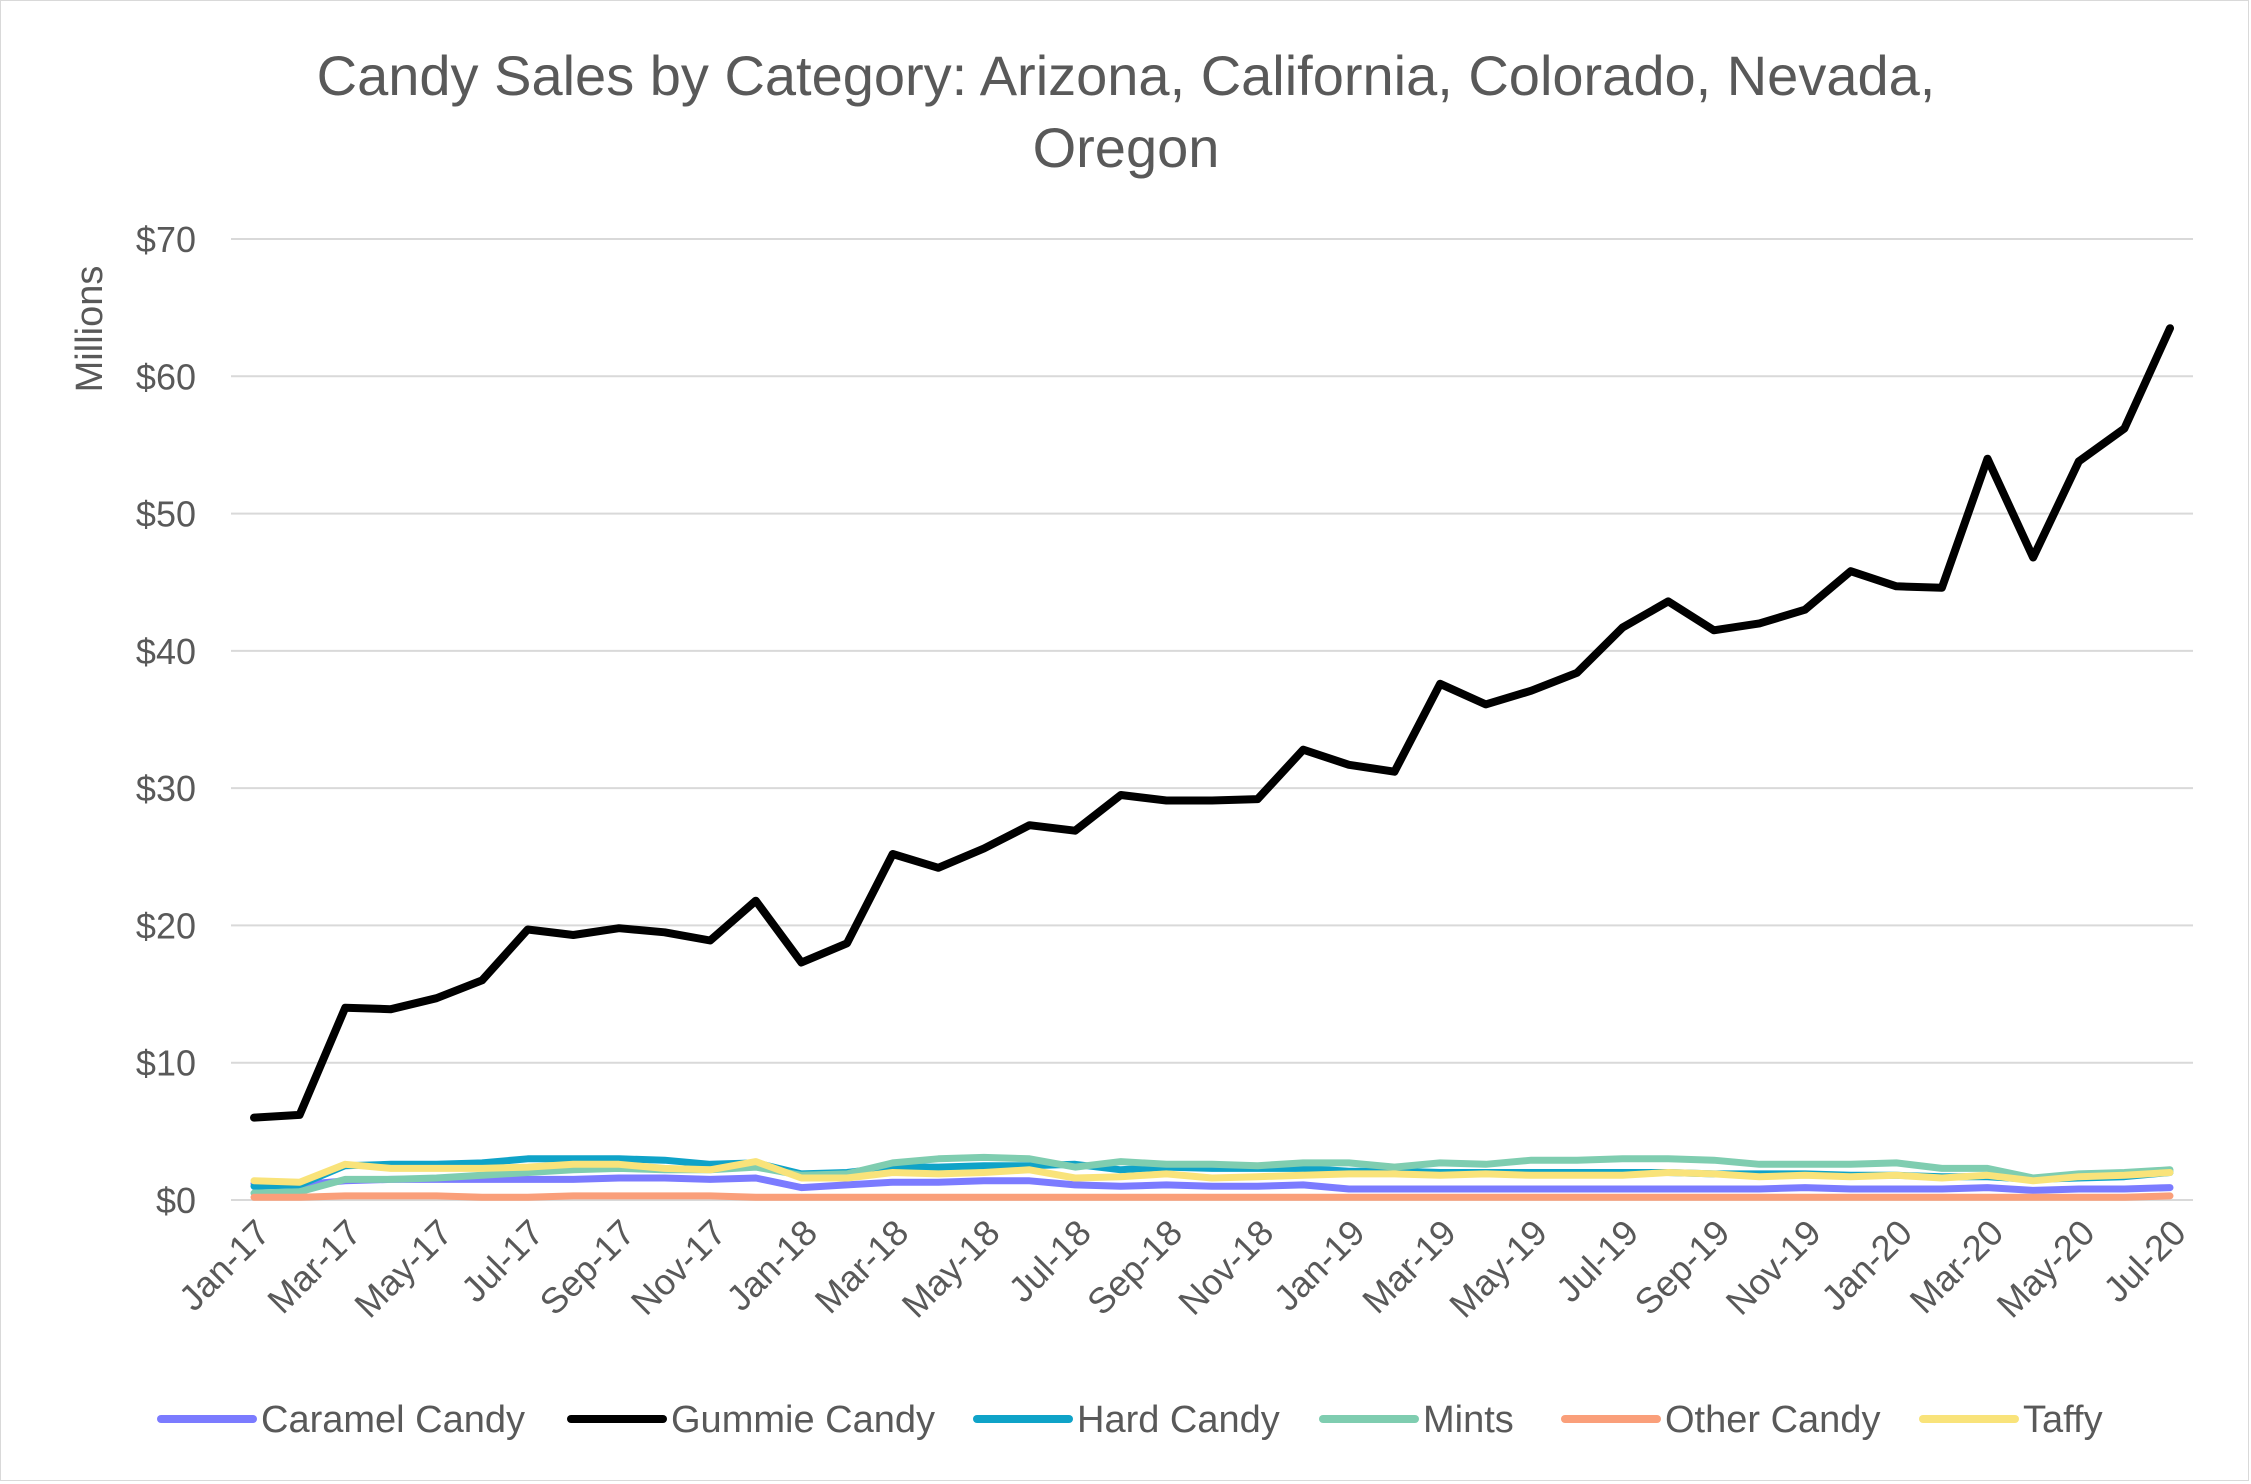  What do you see at coordinates (1126, 147) in the screenshot?
I see `chart-title-line-2: Oregon` at bounding box center [1126, 147].